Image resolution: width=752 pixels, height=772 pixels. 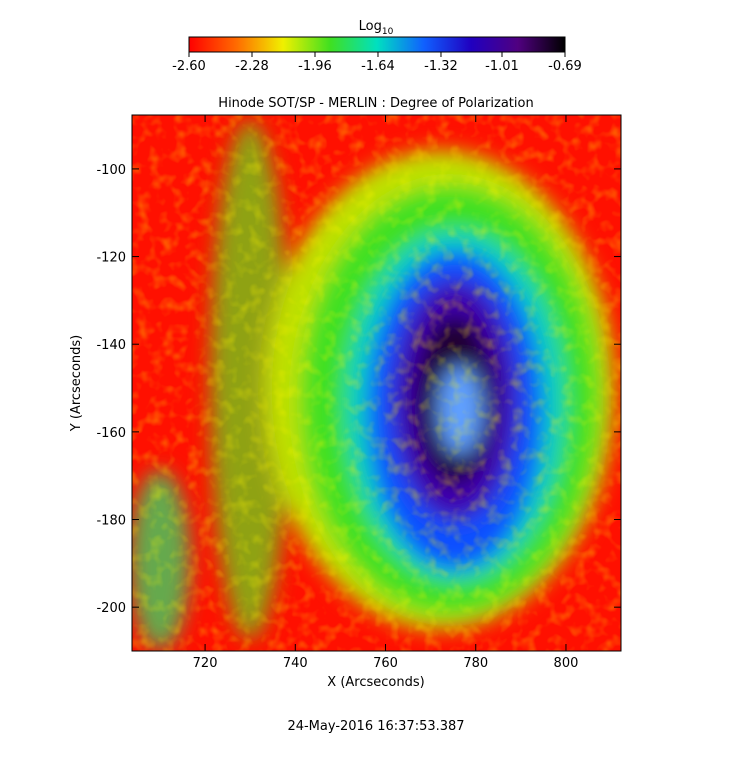 I want to click on x-tick-label: 760, so click(x=385, y=663).